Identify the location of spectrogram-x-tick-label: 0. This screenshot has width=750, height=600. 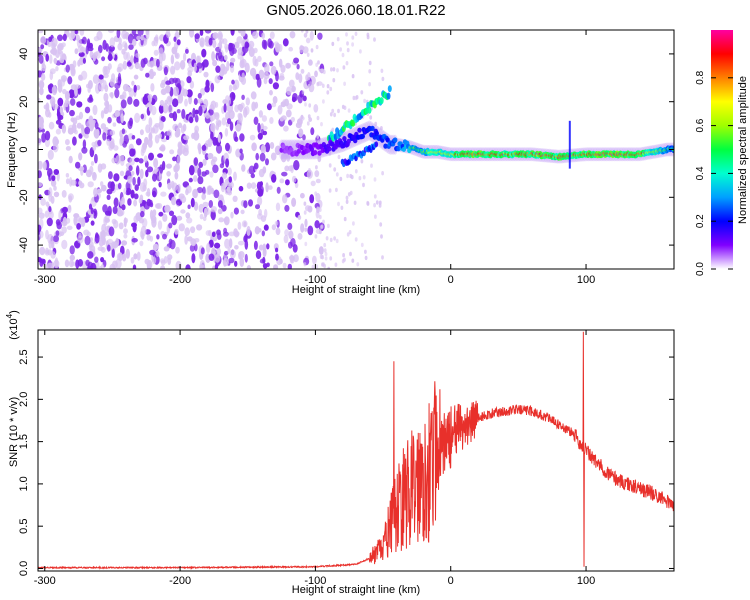
(451, 280).